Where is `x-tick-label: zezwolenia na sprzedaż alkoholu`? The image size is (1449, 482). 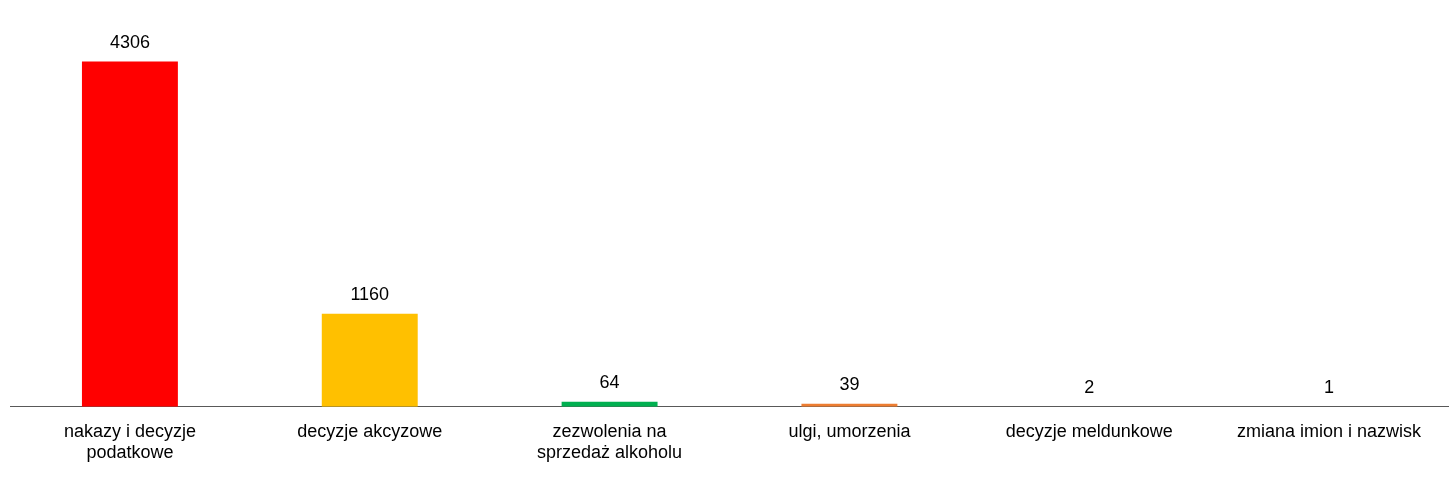
x-tick-label: zezwolenia na sprzedaż alkoholu is located at coordinates (610, 441).